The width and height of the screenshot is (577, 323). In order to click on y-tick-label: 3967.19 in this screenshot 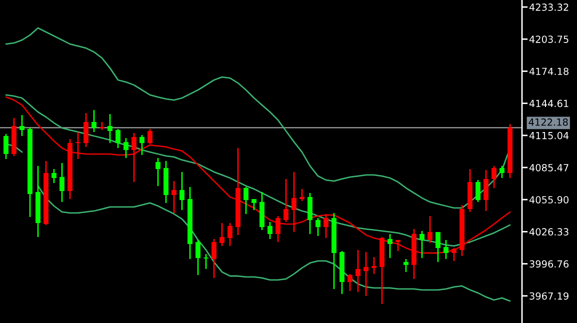, I will do `click(549, 296)`.